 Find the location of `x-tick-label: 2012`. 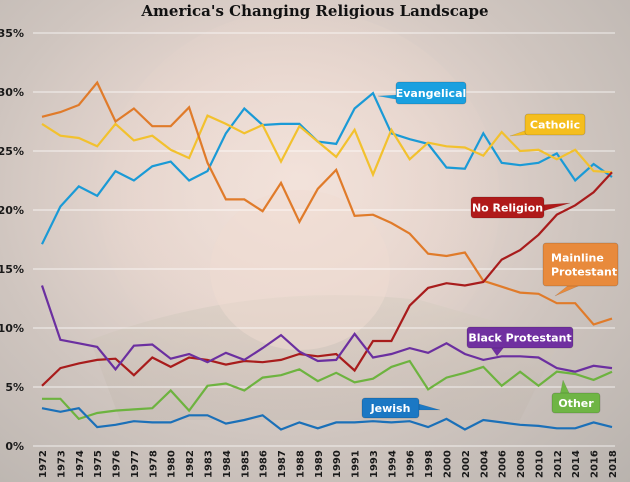

x-tick-label: 2012 is located at coordinates (558, 464).